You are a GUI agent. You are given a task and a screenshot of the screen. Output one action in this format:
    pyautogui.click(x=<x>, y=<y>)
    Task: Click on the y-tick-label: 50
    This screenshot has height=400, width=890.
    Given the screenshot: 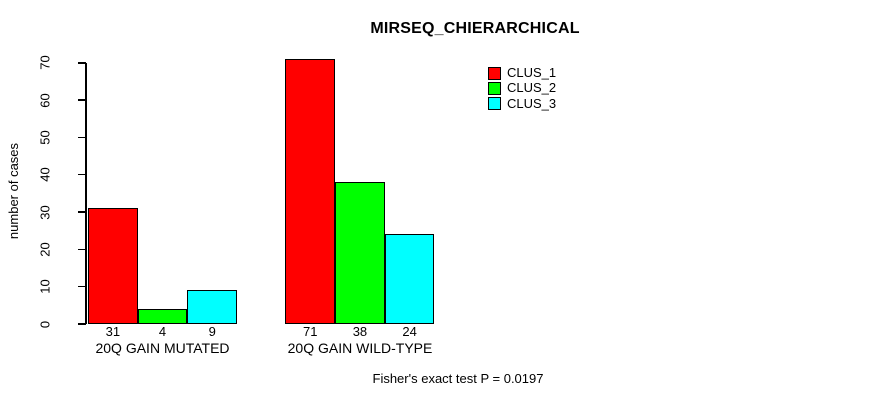 What is the action you would take?
    pyautogui.click(x=45, y=137)
    